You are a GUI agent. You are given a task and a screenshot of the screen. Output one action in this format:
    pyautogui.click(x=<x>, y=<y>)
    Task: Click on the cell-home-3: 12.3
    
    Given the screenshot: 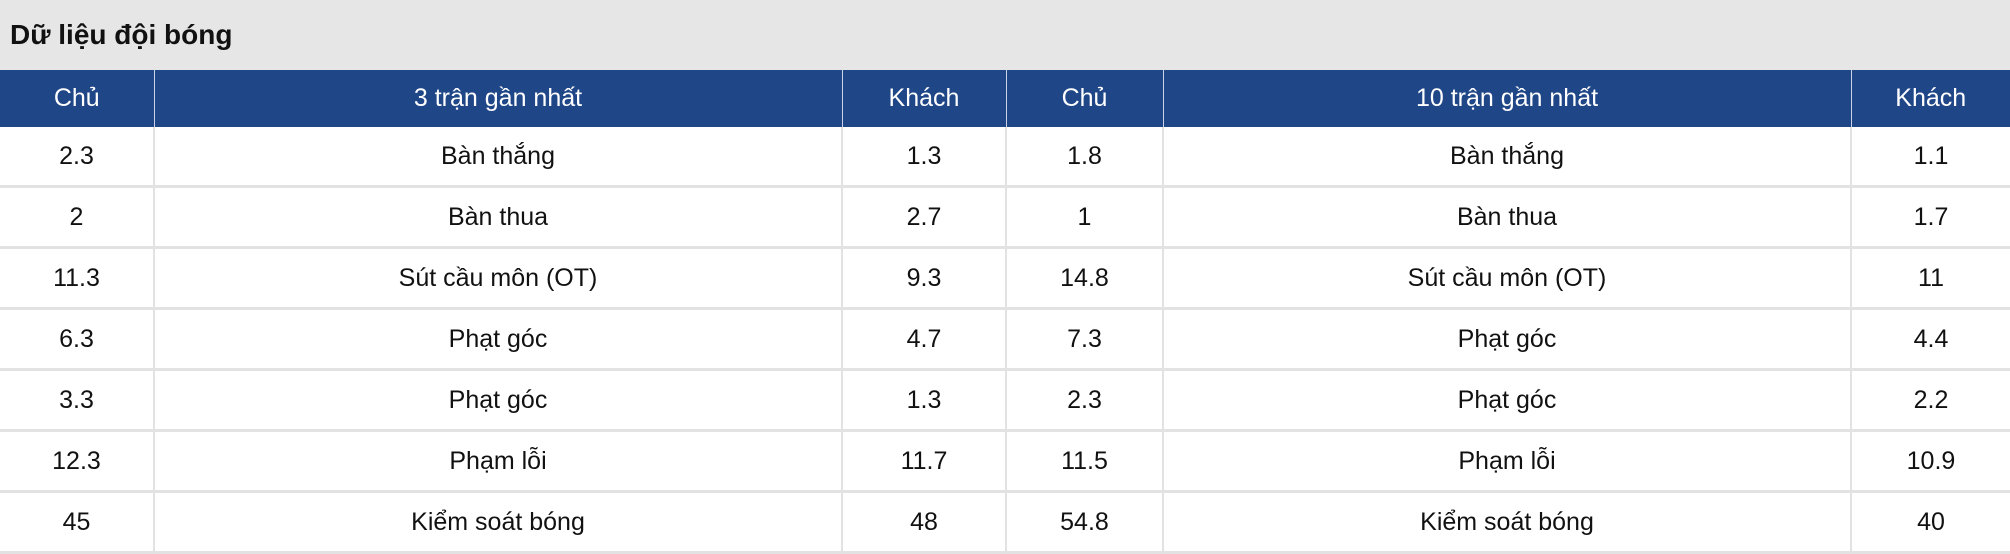 What is the action you would take?
    pyautogui.click(x=77, y=461)
    